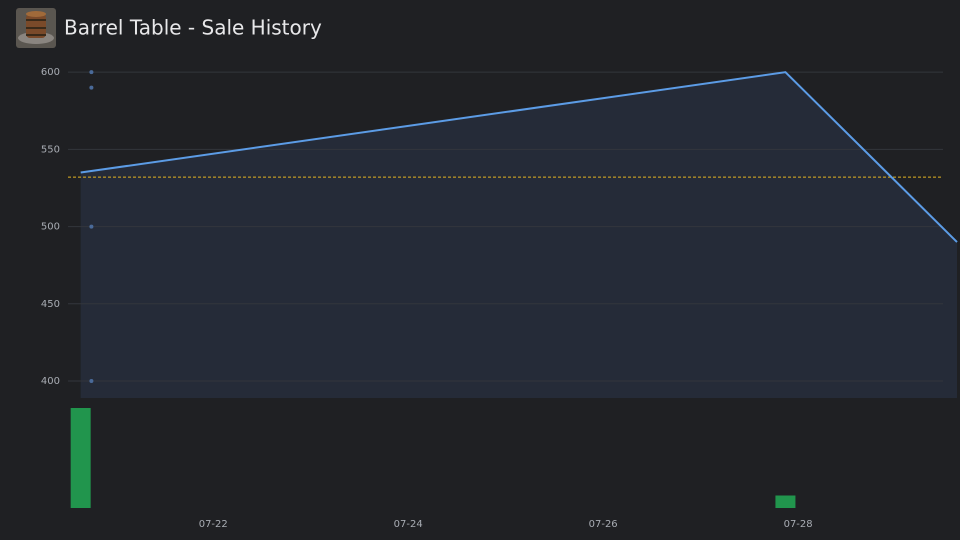  What do you see at coordinates (408, 524) in the screenshot?
I see `x-tick-label: 07-24` at bounding box center [408, 524].